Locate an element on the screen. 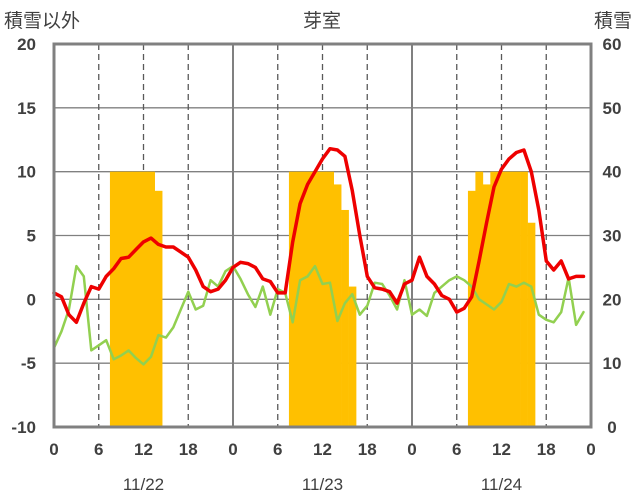 The image size is (636, 501). left-tick-label: -5 is located at coordinates (28, 363).